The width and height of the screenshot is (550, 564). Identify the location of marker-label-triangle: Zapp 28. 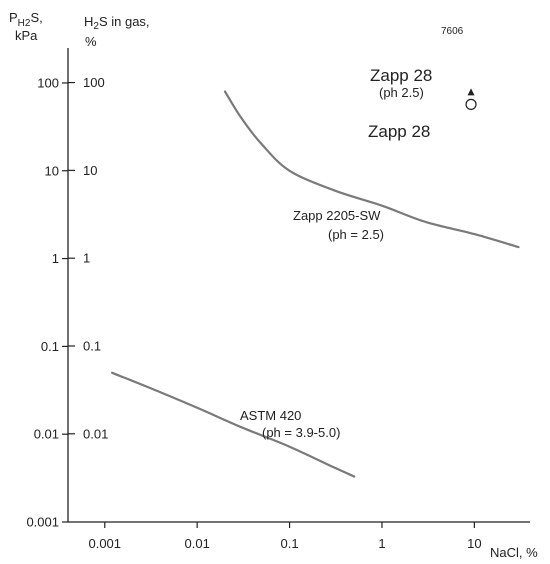
(401, 75).